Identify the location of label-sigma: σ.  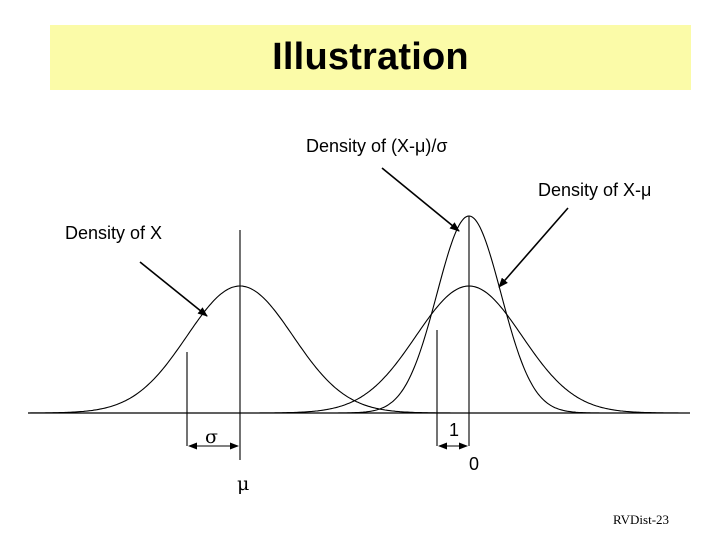
(211, 437).